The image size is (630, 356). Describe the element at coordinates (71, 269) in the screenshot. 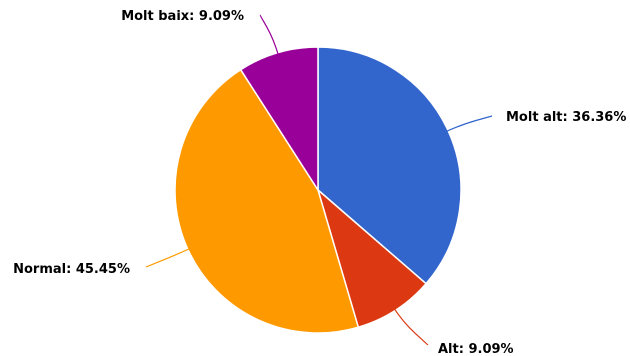

I see `slice-label-normal: Normal: 45.45%` at that location.